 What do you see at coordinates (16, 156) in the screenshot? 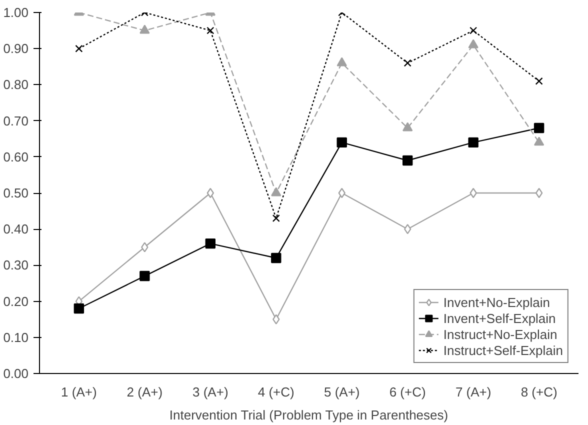
I see `y-tick-label: 0.60` at bounding box center [16, 156].